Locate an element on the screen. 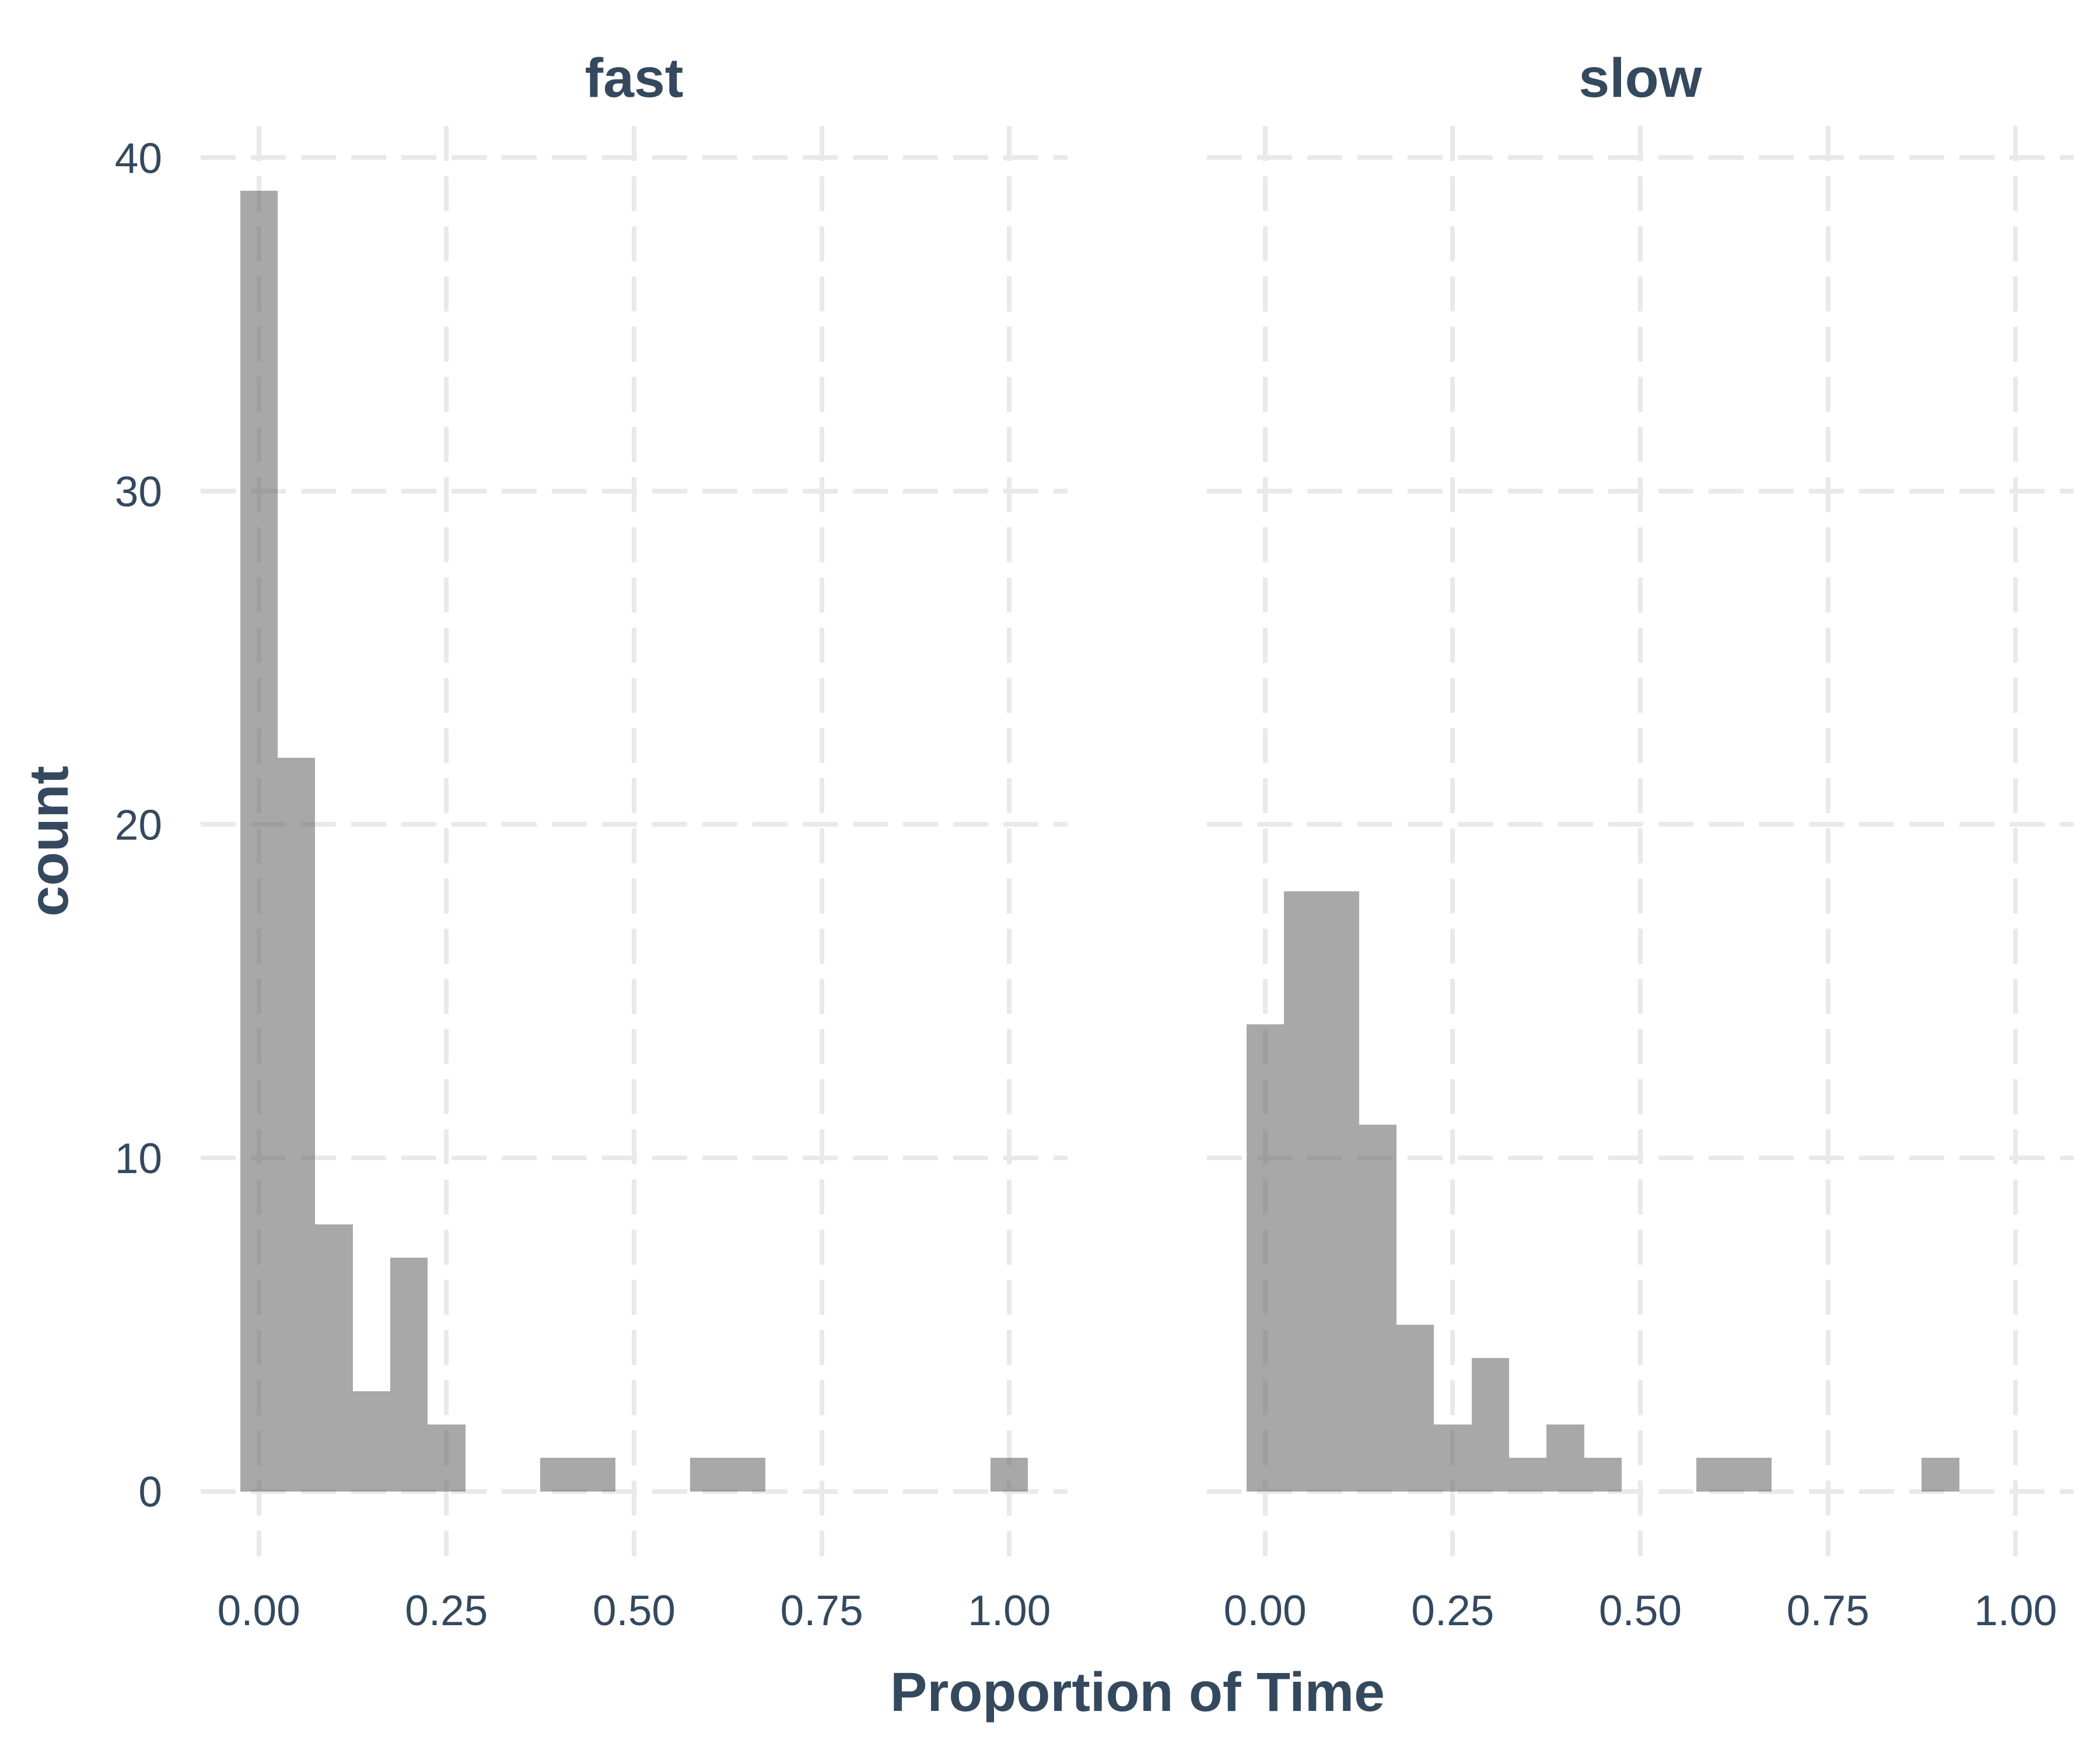  y-tick-label: 30 is located at coordinates (138, 492).